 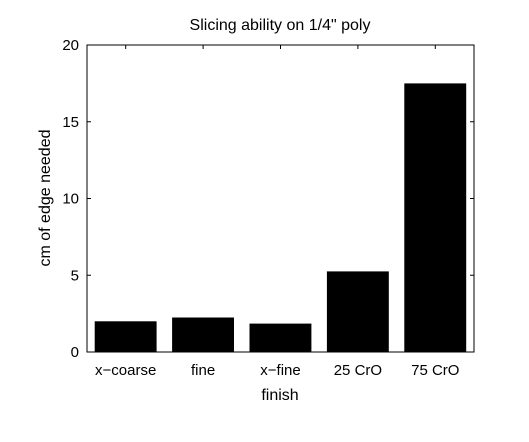 What do you see at coordinates (279, 395) in the screenshot?
I see `x-axis-label: finish` at bounding box center [279, 395].